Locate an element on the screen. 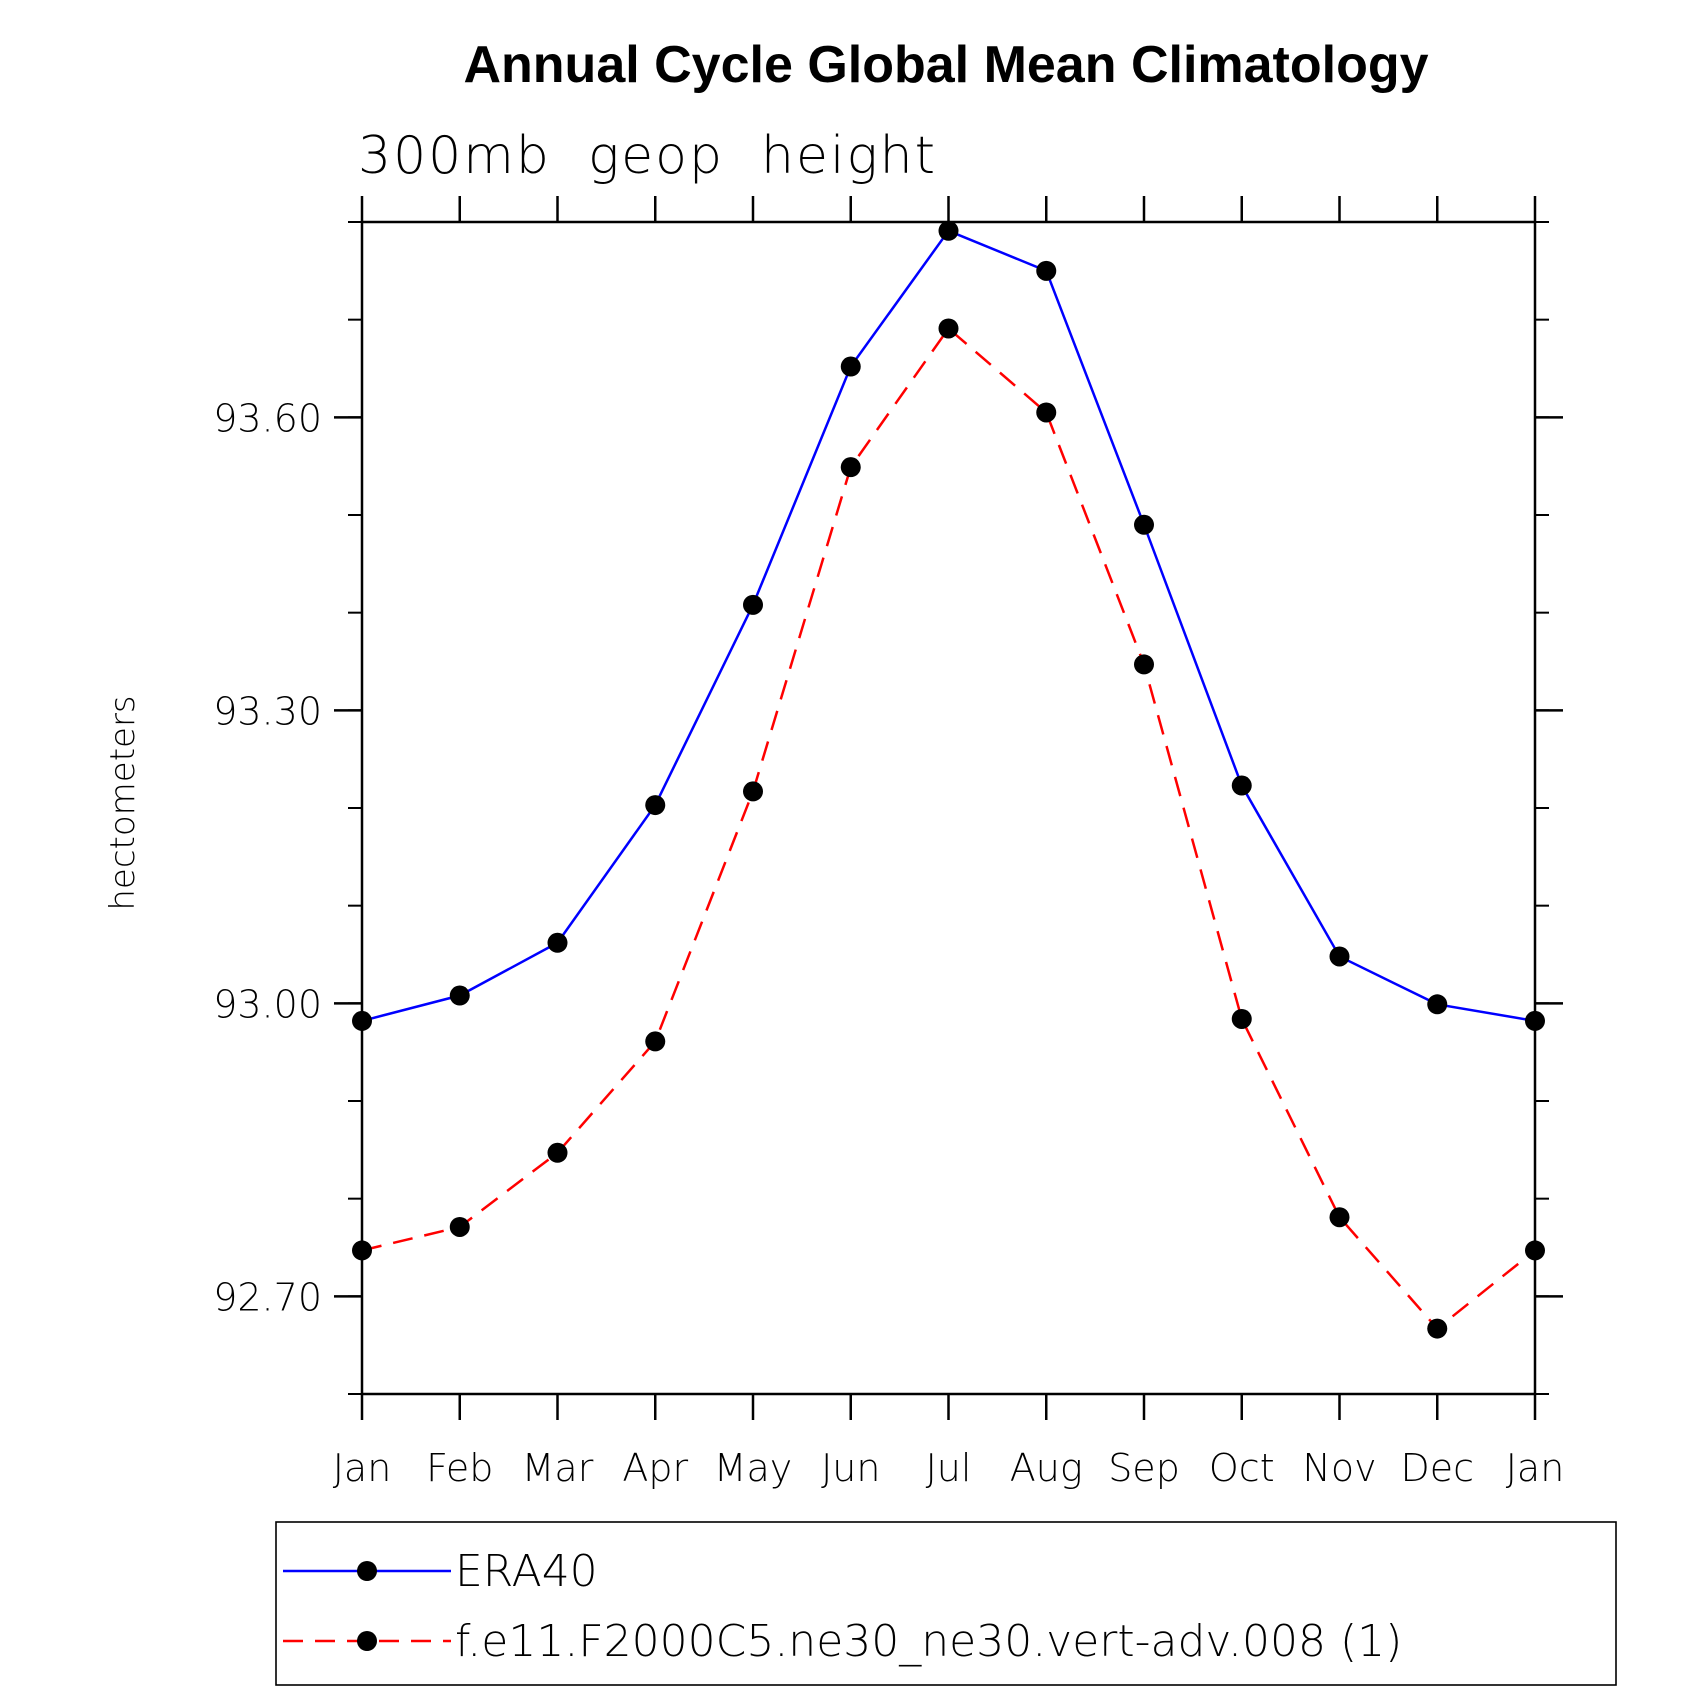 This screenshot has height=1708, width=1708. x-tick-label: Sep is located at coordinates (1144, 1468).